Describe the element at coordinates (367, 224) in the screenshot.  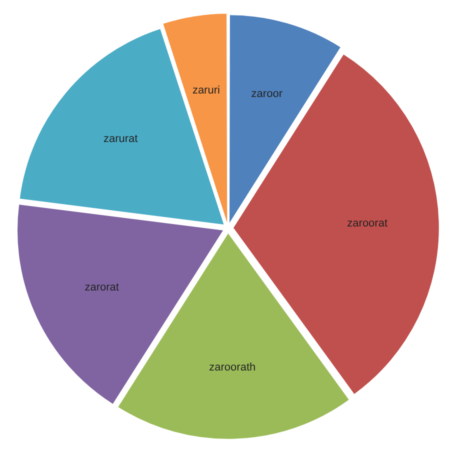
I see `slice-label: zaroorat` at that location.